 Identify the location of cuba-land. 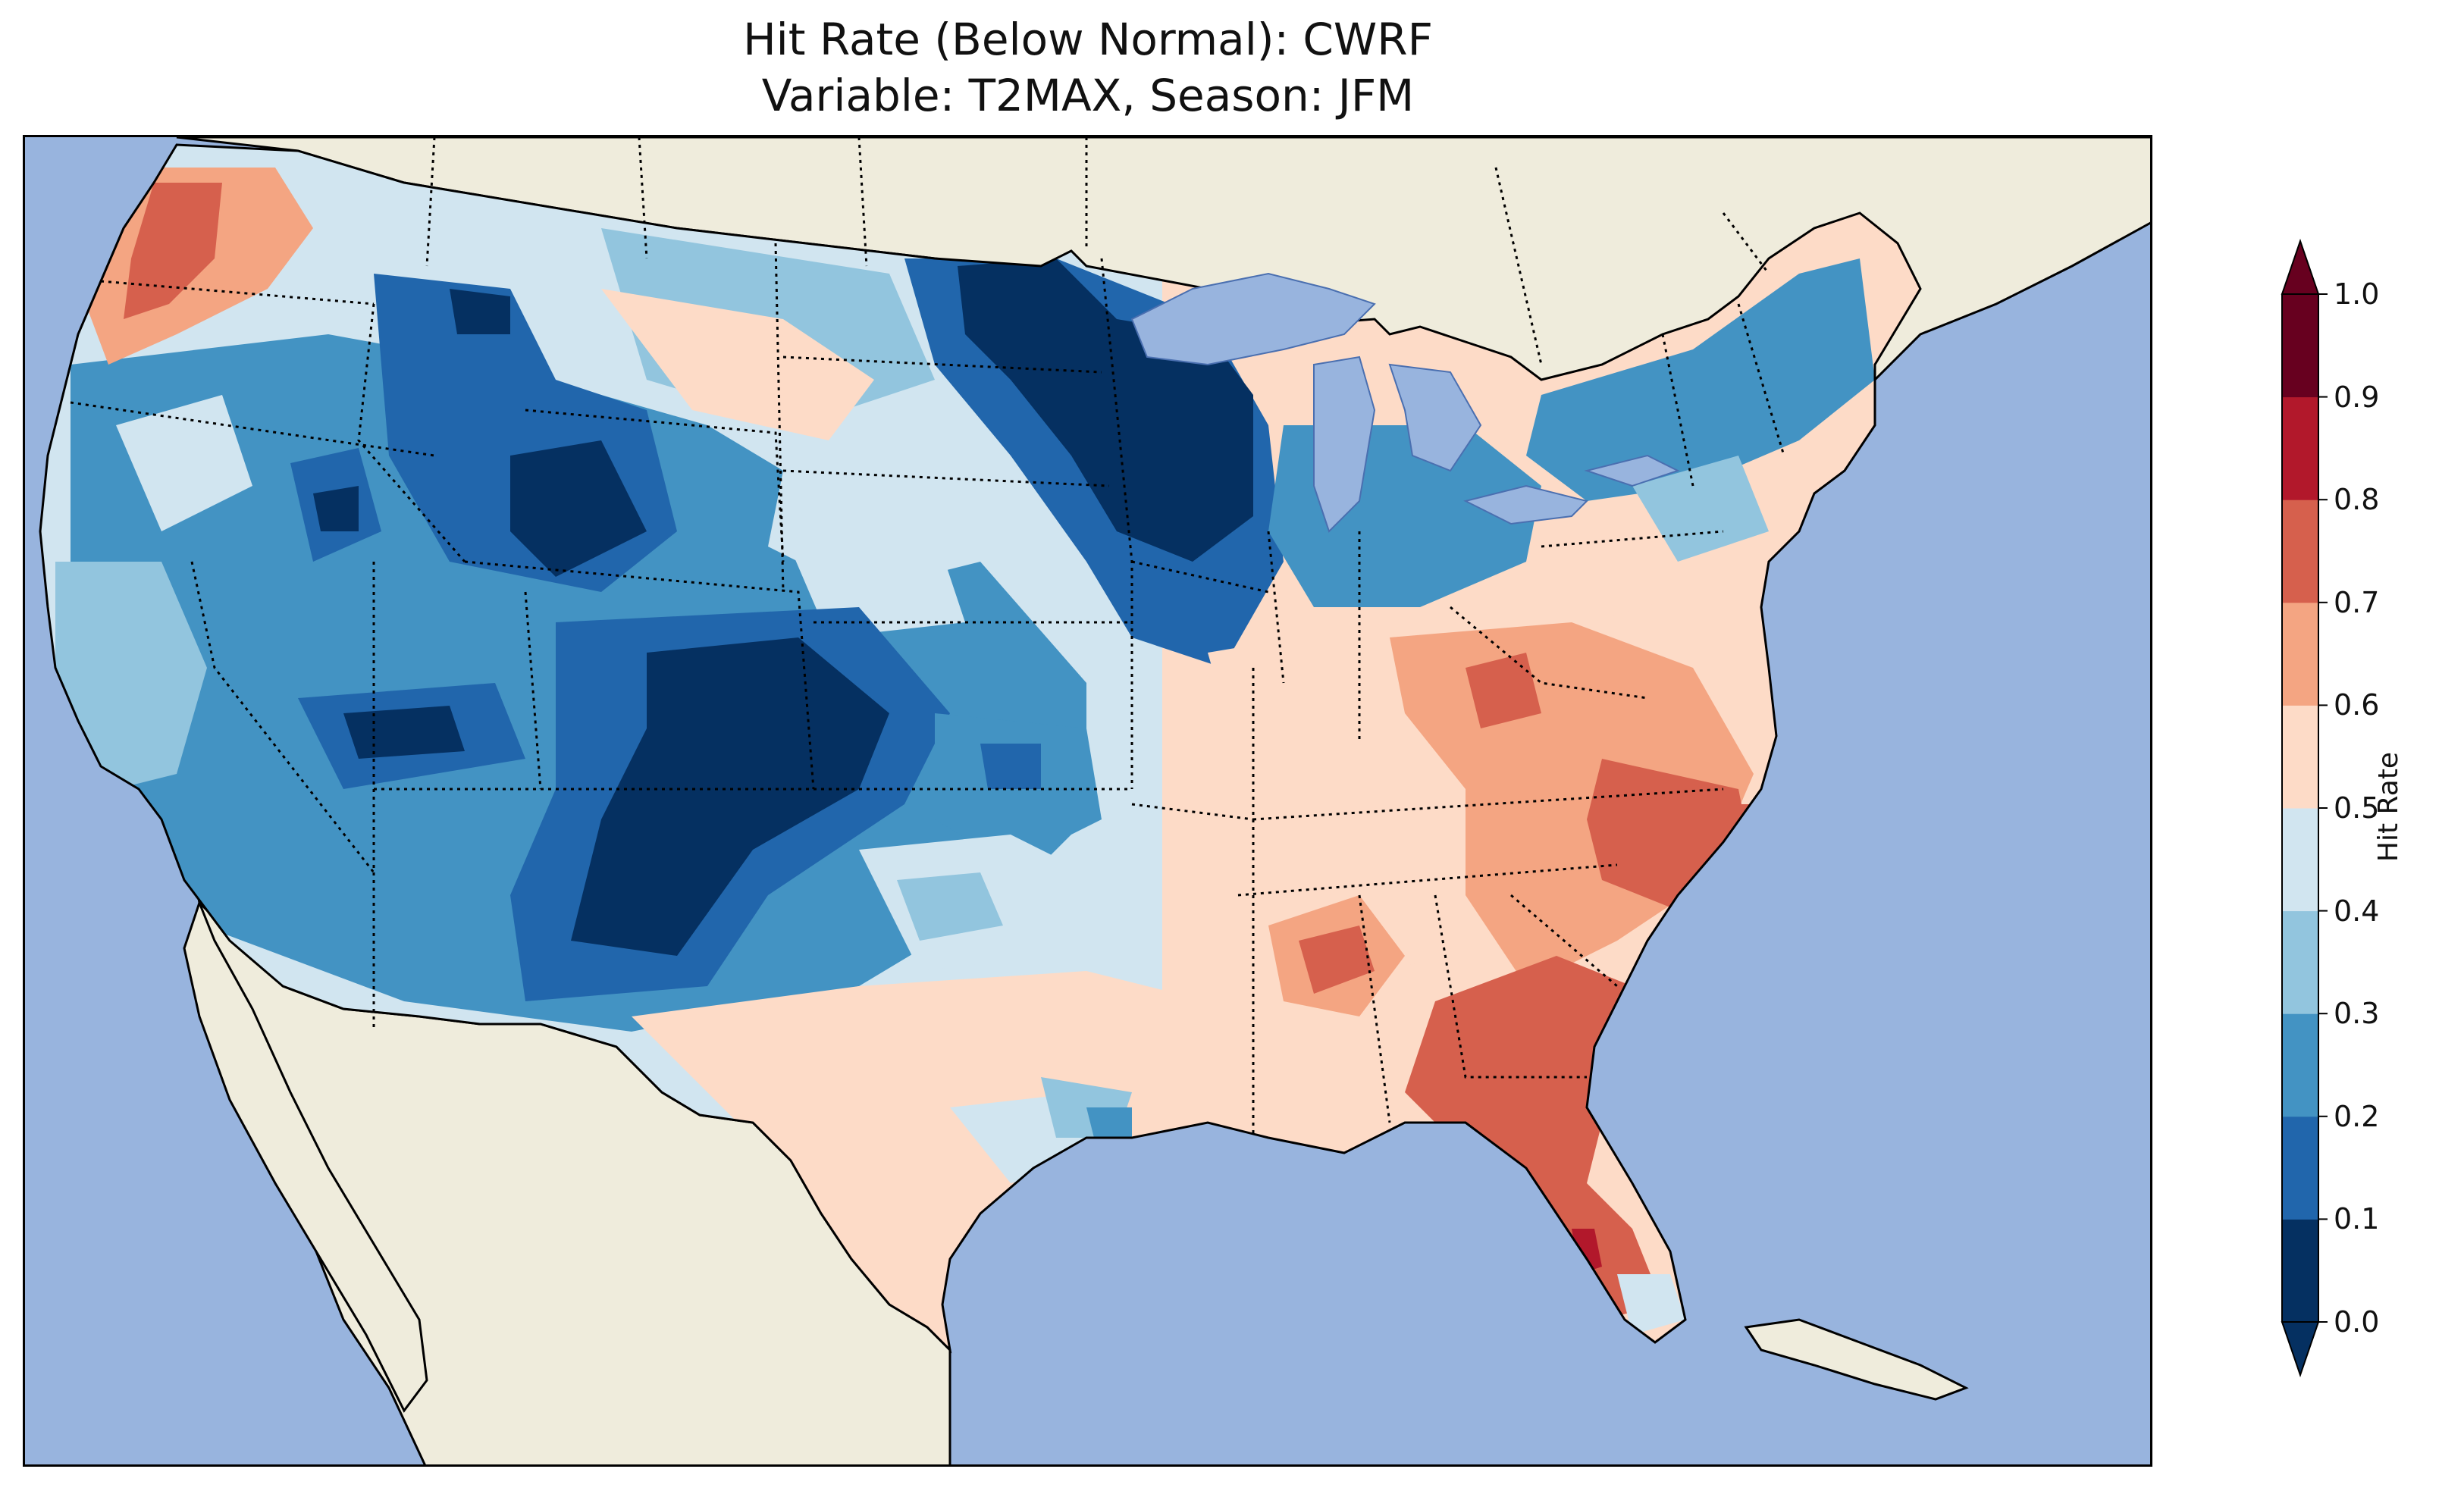
(1856, 1359).